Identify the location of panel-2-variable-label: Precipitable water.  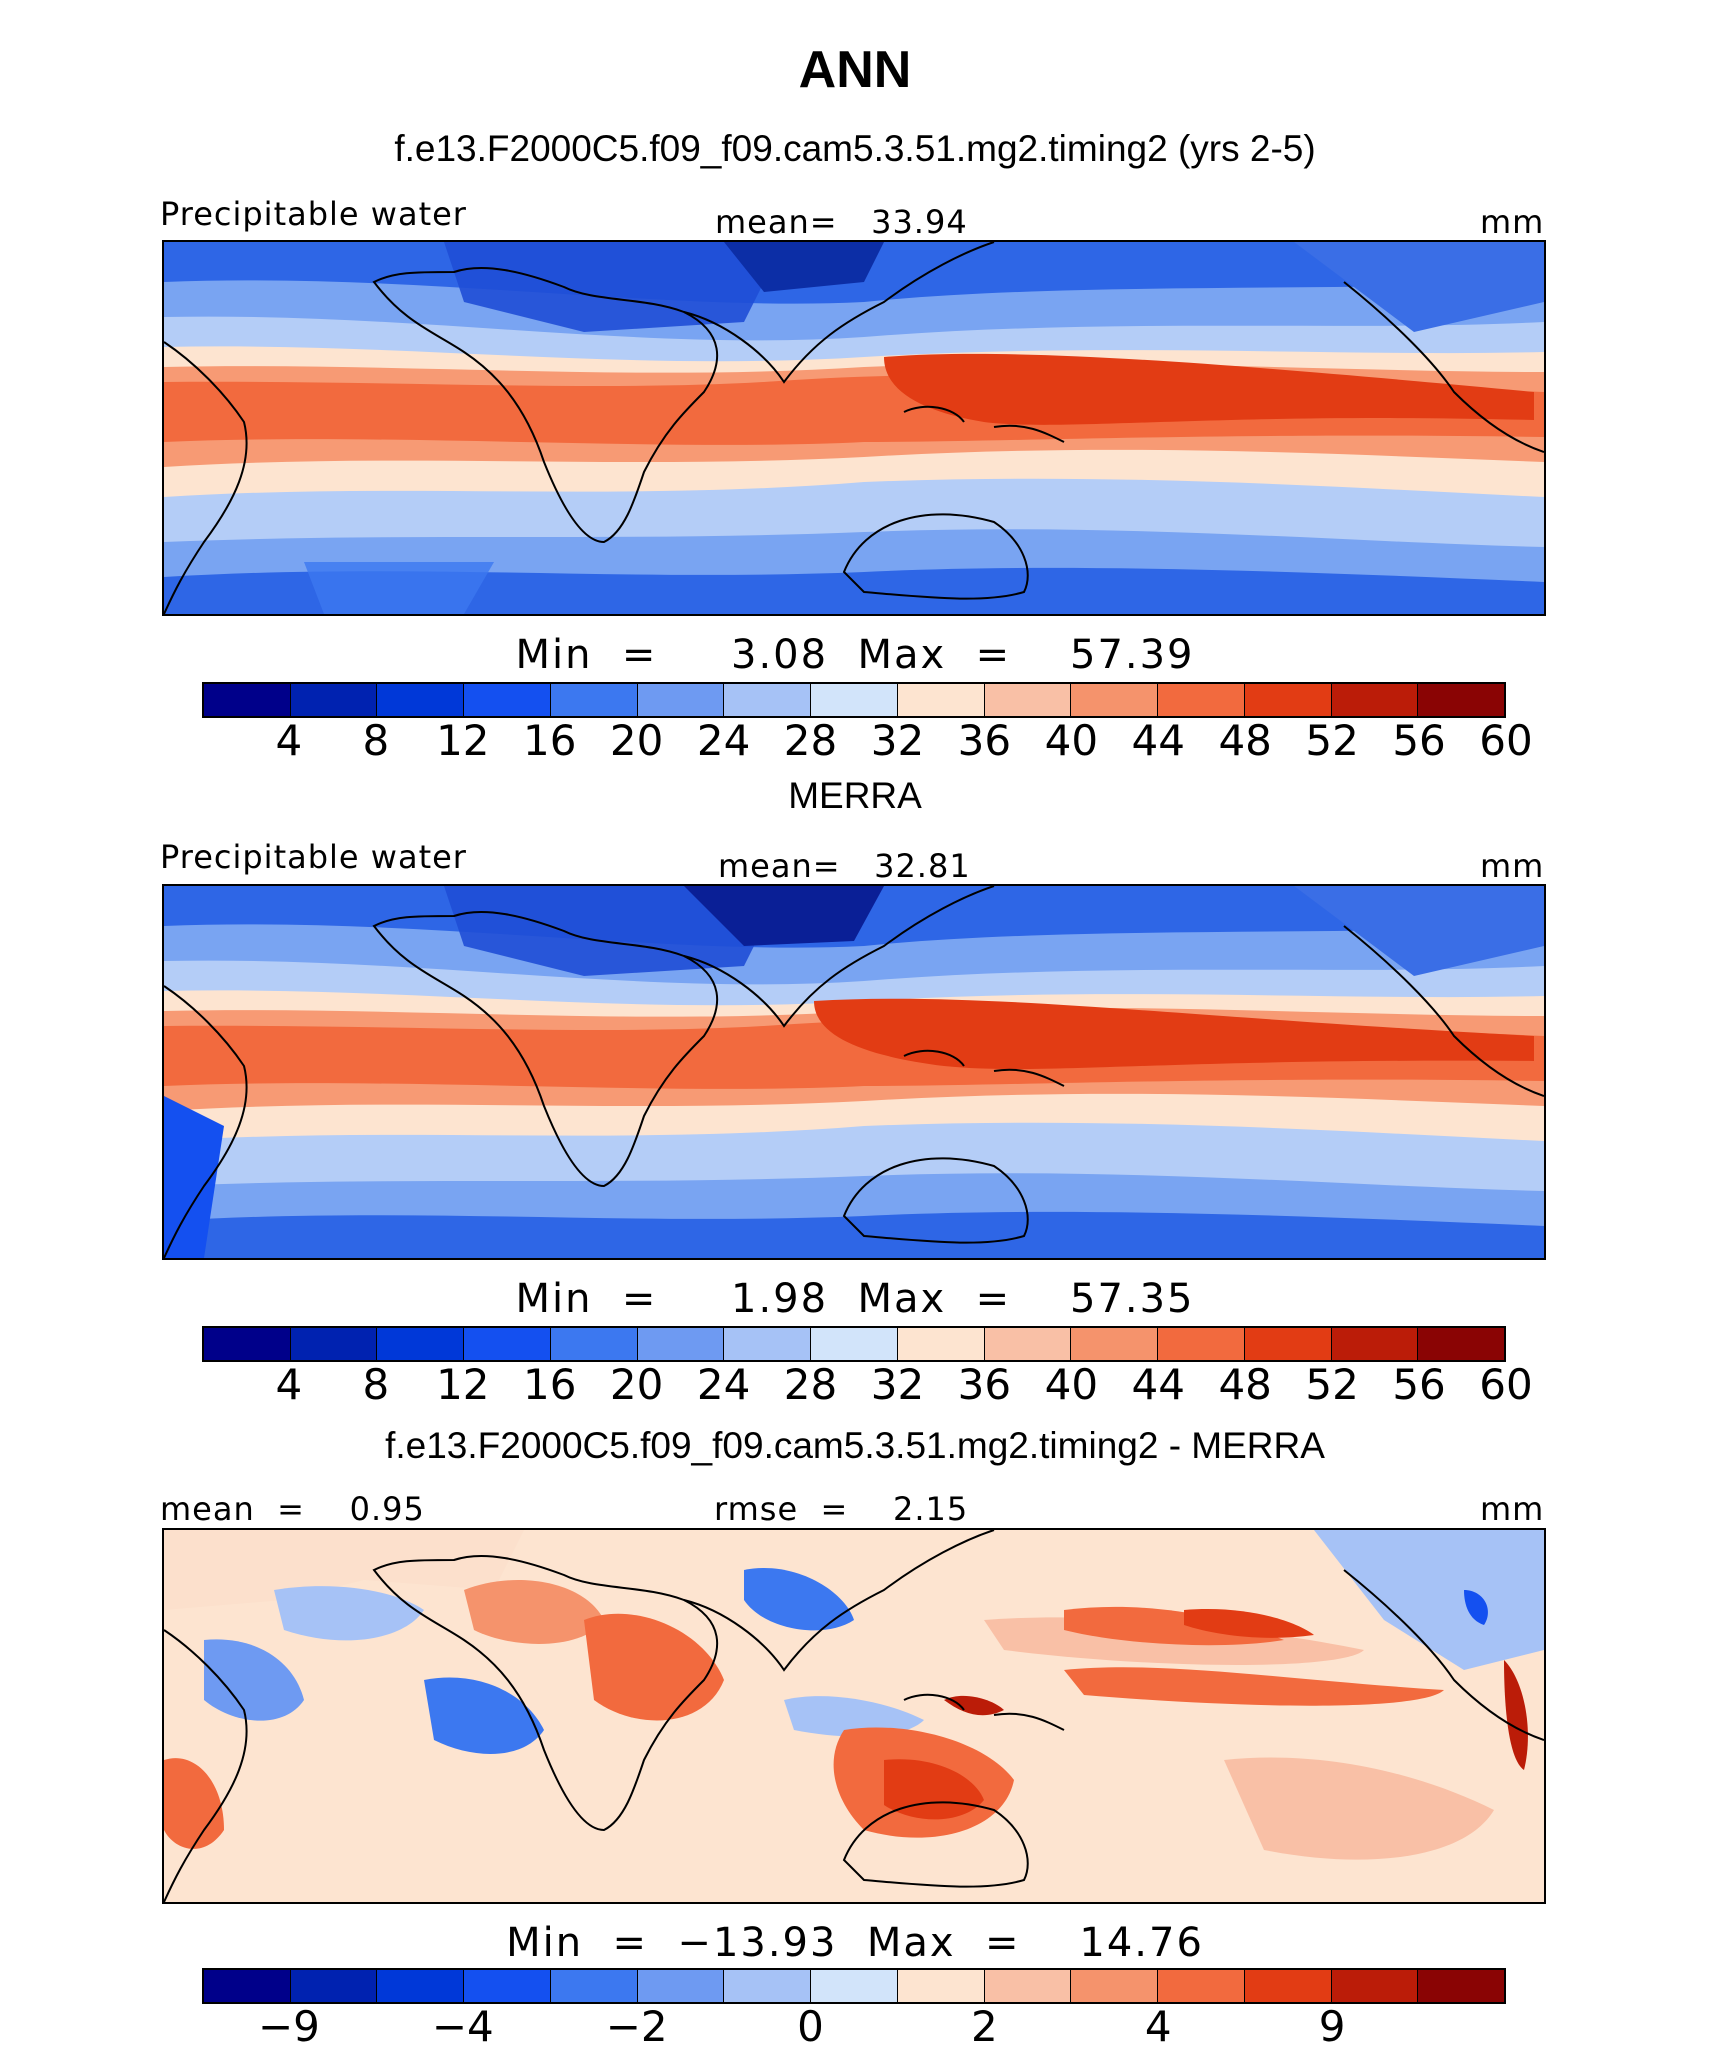
(313, 857).